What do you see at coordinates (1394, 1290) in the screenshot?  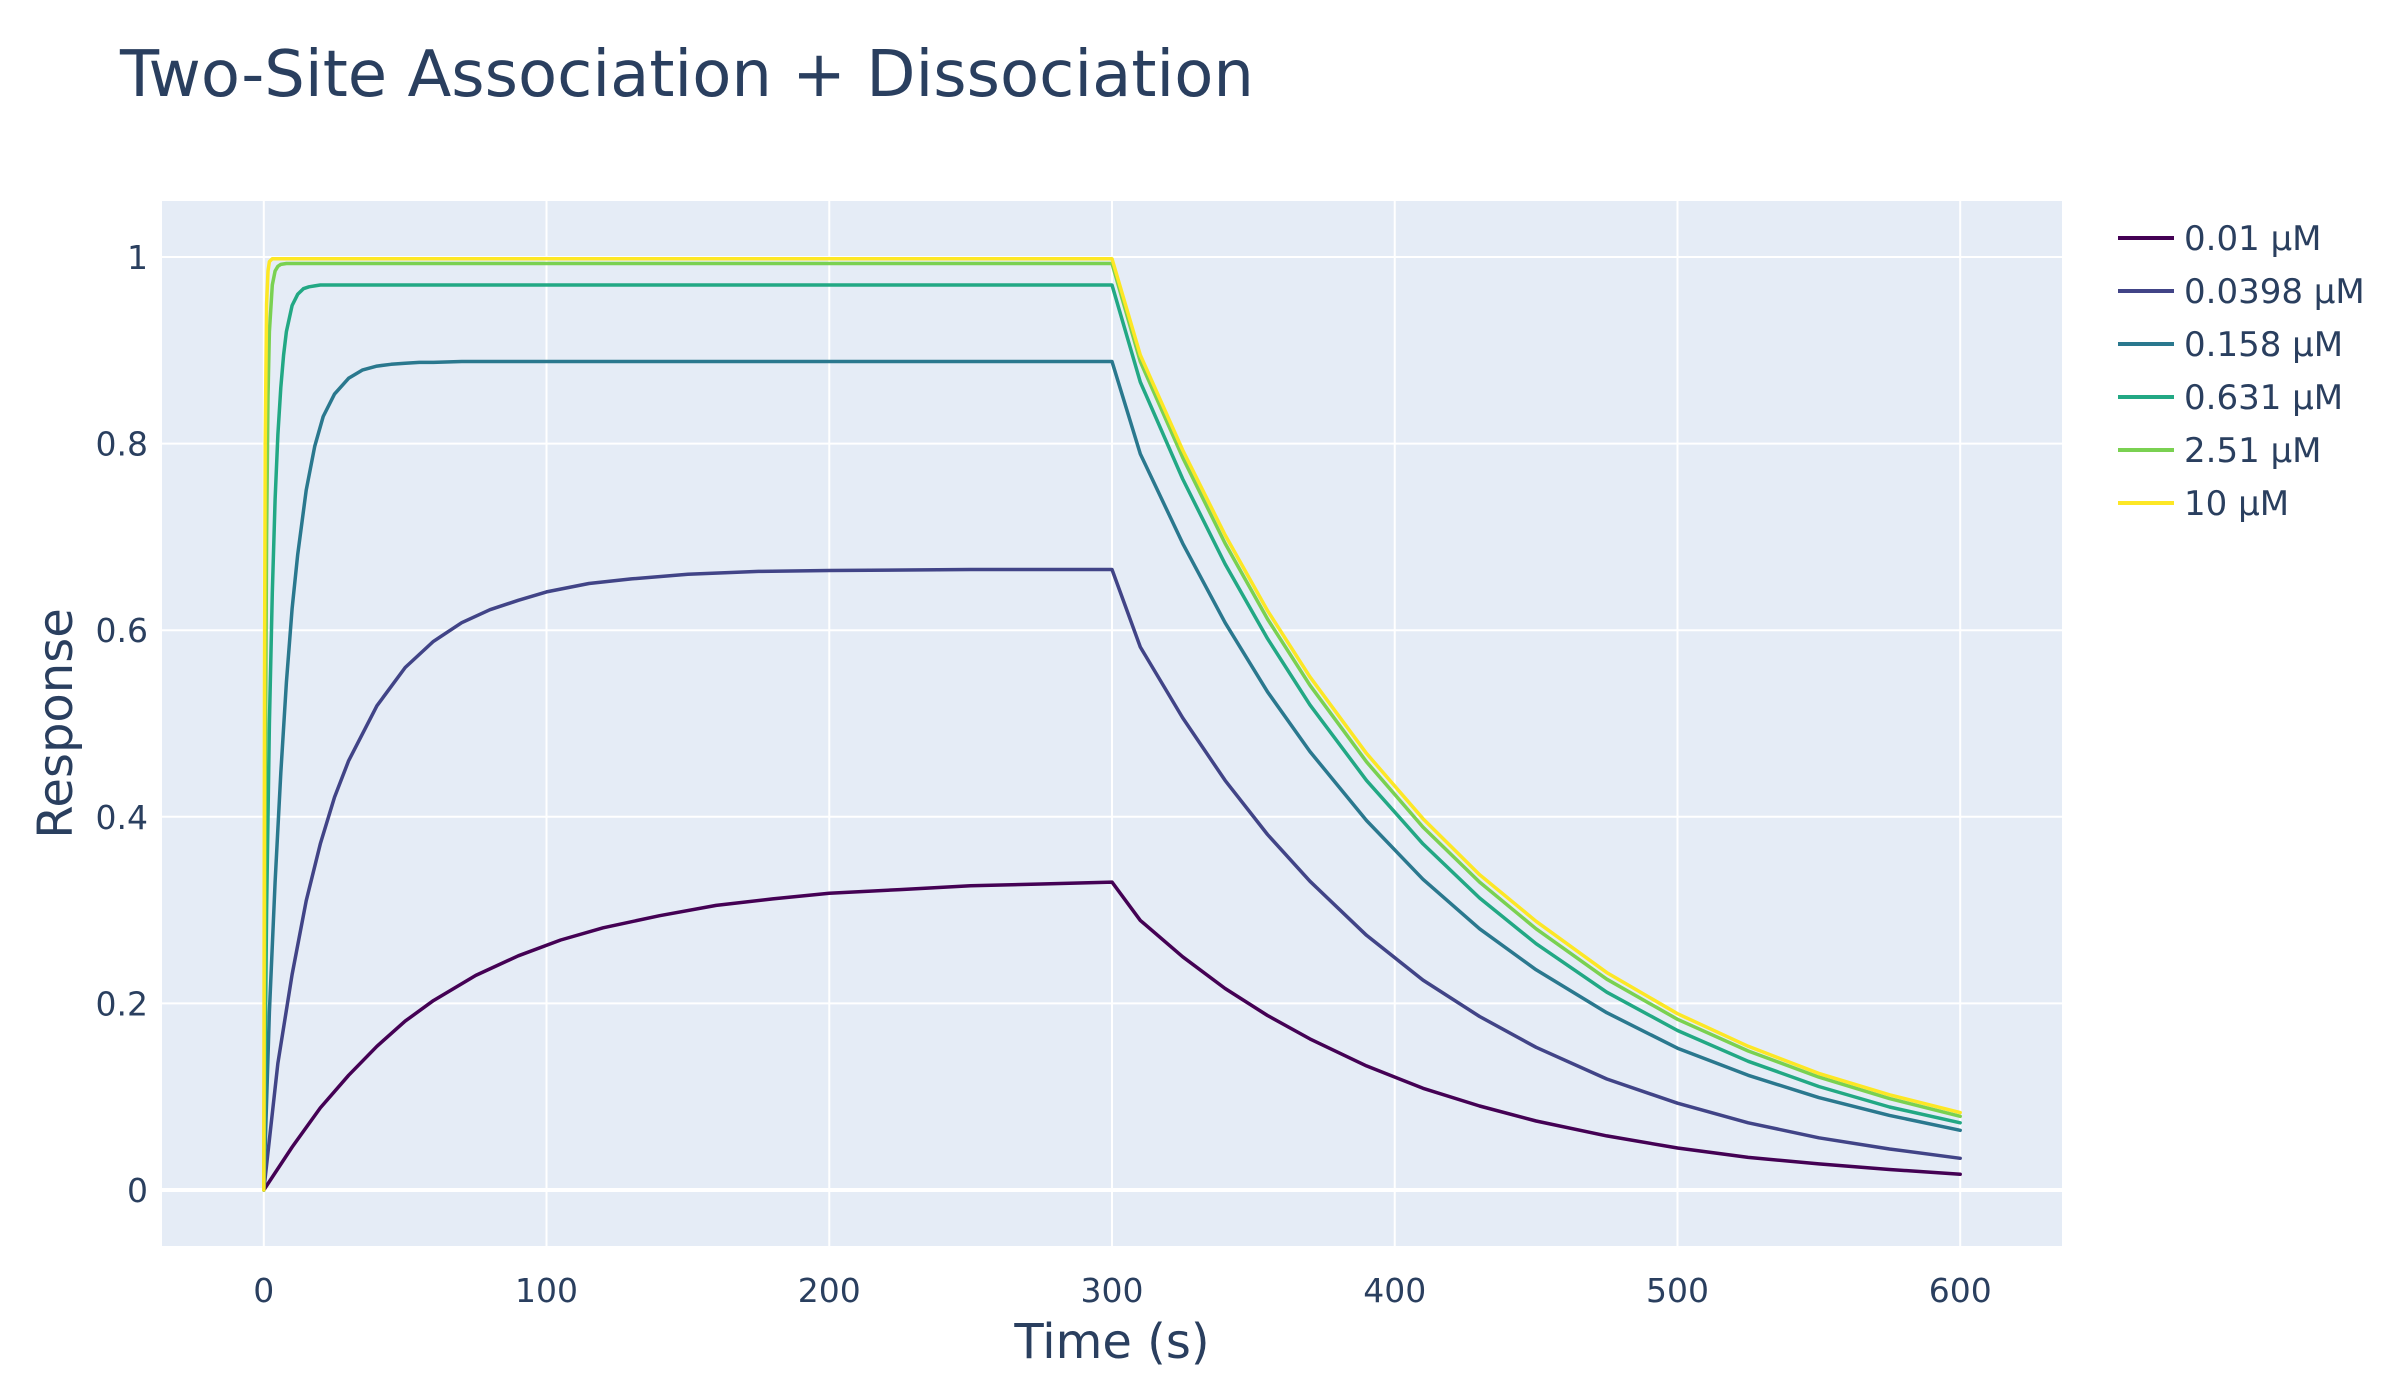 I see `x-tick-label: 400` at bounding box center [1394, 1290].